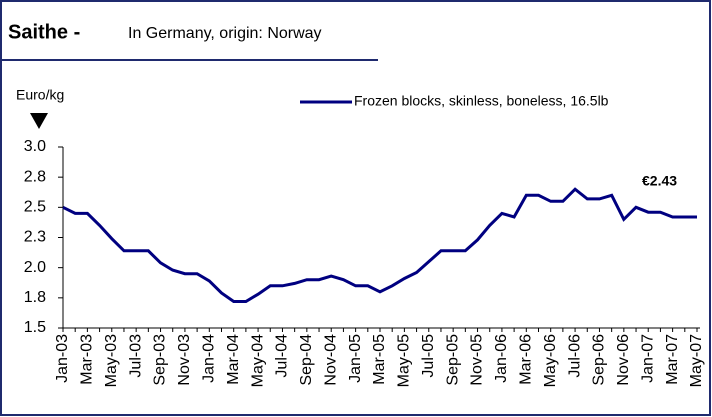 The height and width of the screenshot is (417, 712). Describe the element at coordinates (477, 360) in the screenshot. I see `x-tick-label: Nov-05` at that location.